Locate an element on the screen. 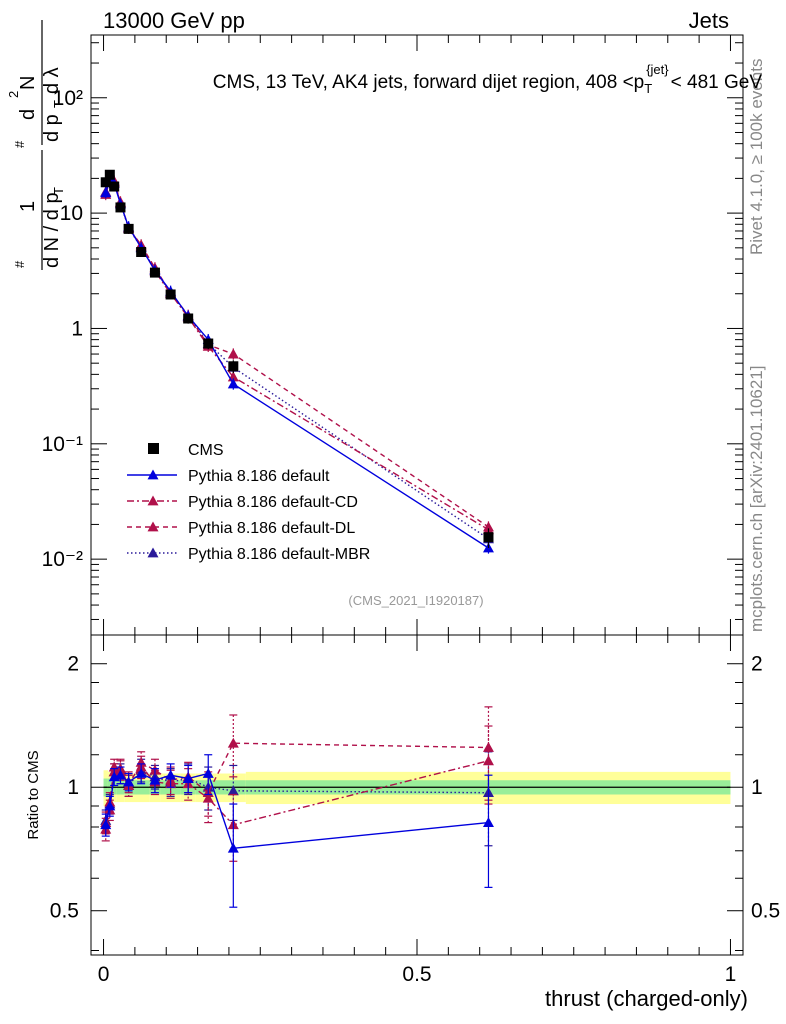  ratio-ytick-label-right: 0.5 is located at coordinates (765, 911).